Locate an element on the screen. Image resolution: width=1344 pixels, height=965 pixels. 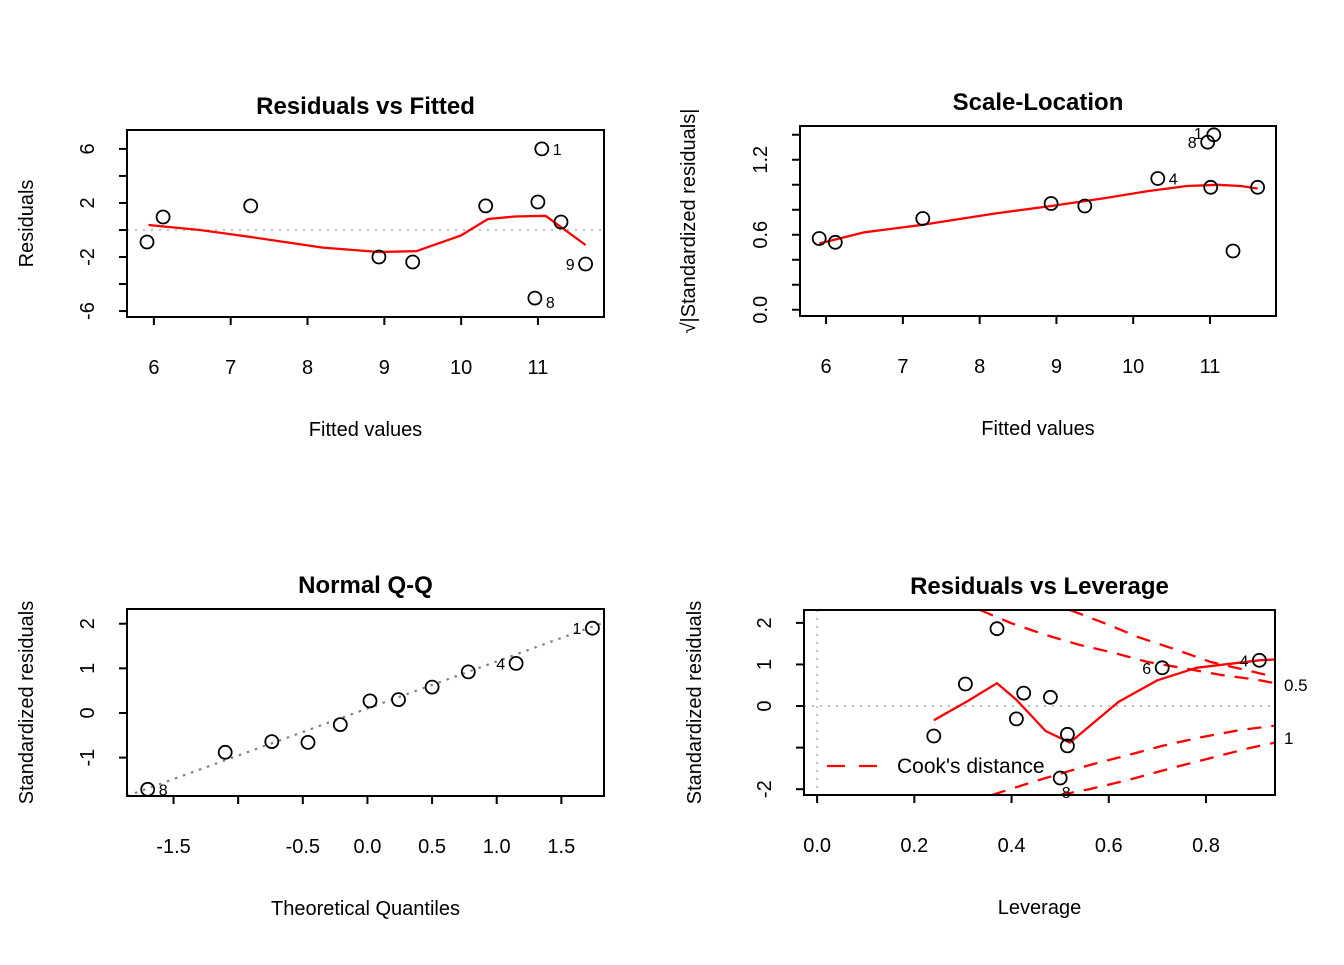
x-tick-label: 7 is located at coordinates (230, 368).